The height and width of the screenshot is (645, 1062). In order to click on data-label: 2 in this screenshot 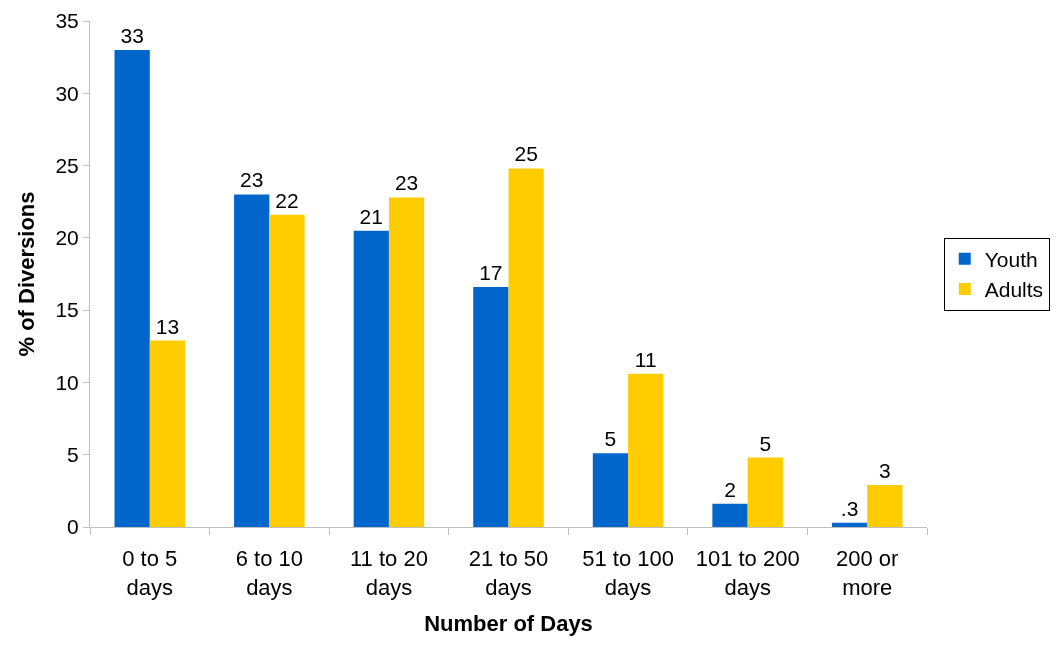, I will do `click(730, 489)`.